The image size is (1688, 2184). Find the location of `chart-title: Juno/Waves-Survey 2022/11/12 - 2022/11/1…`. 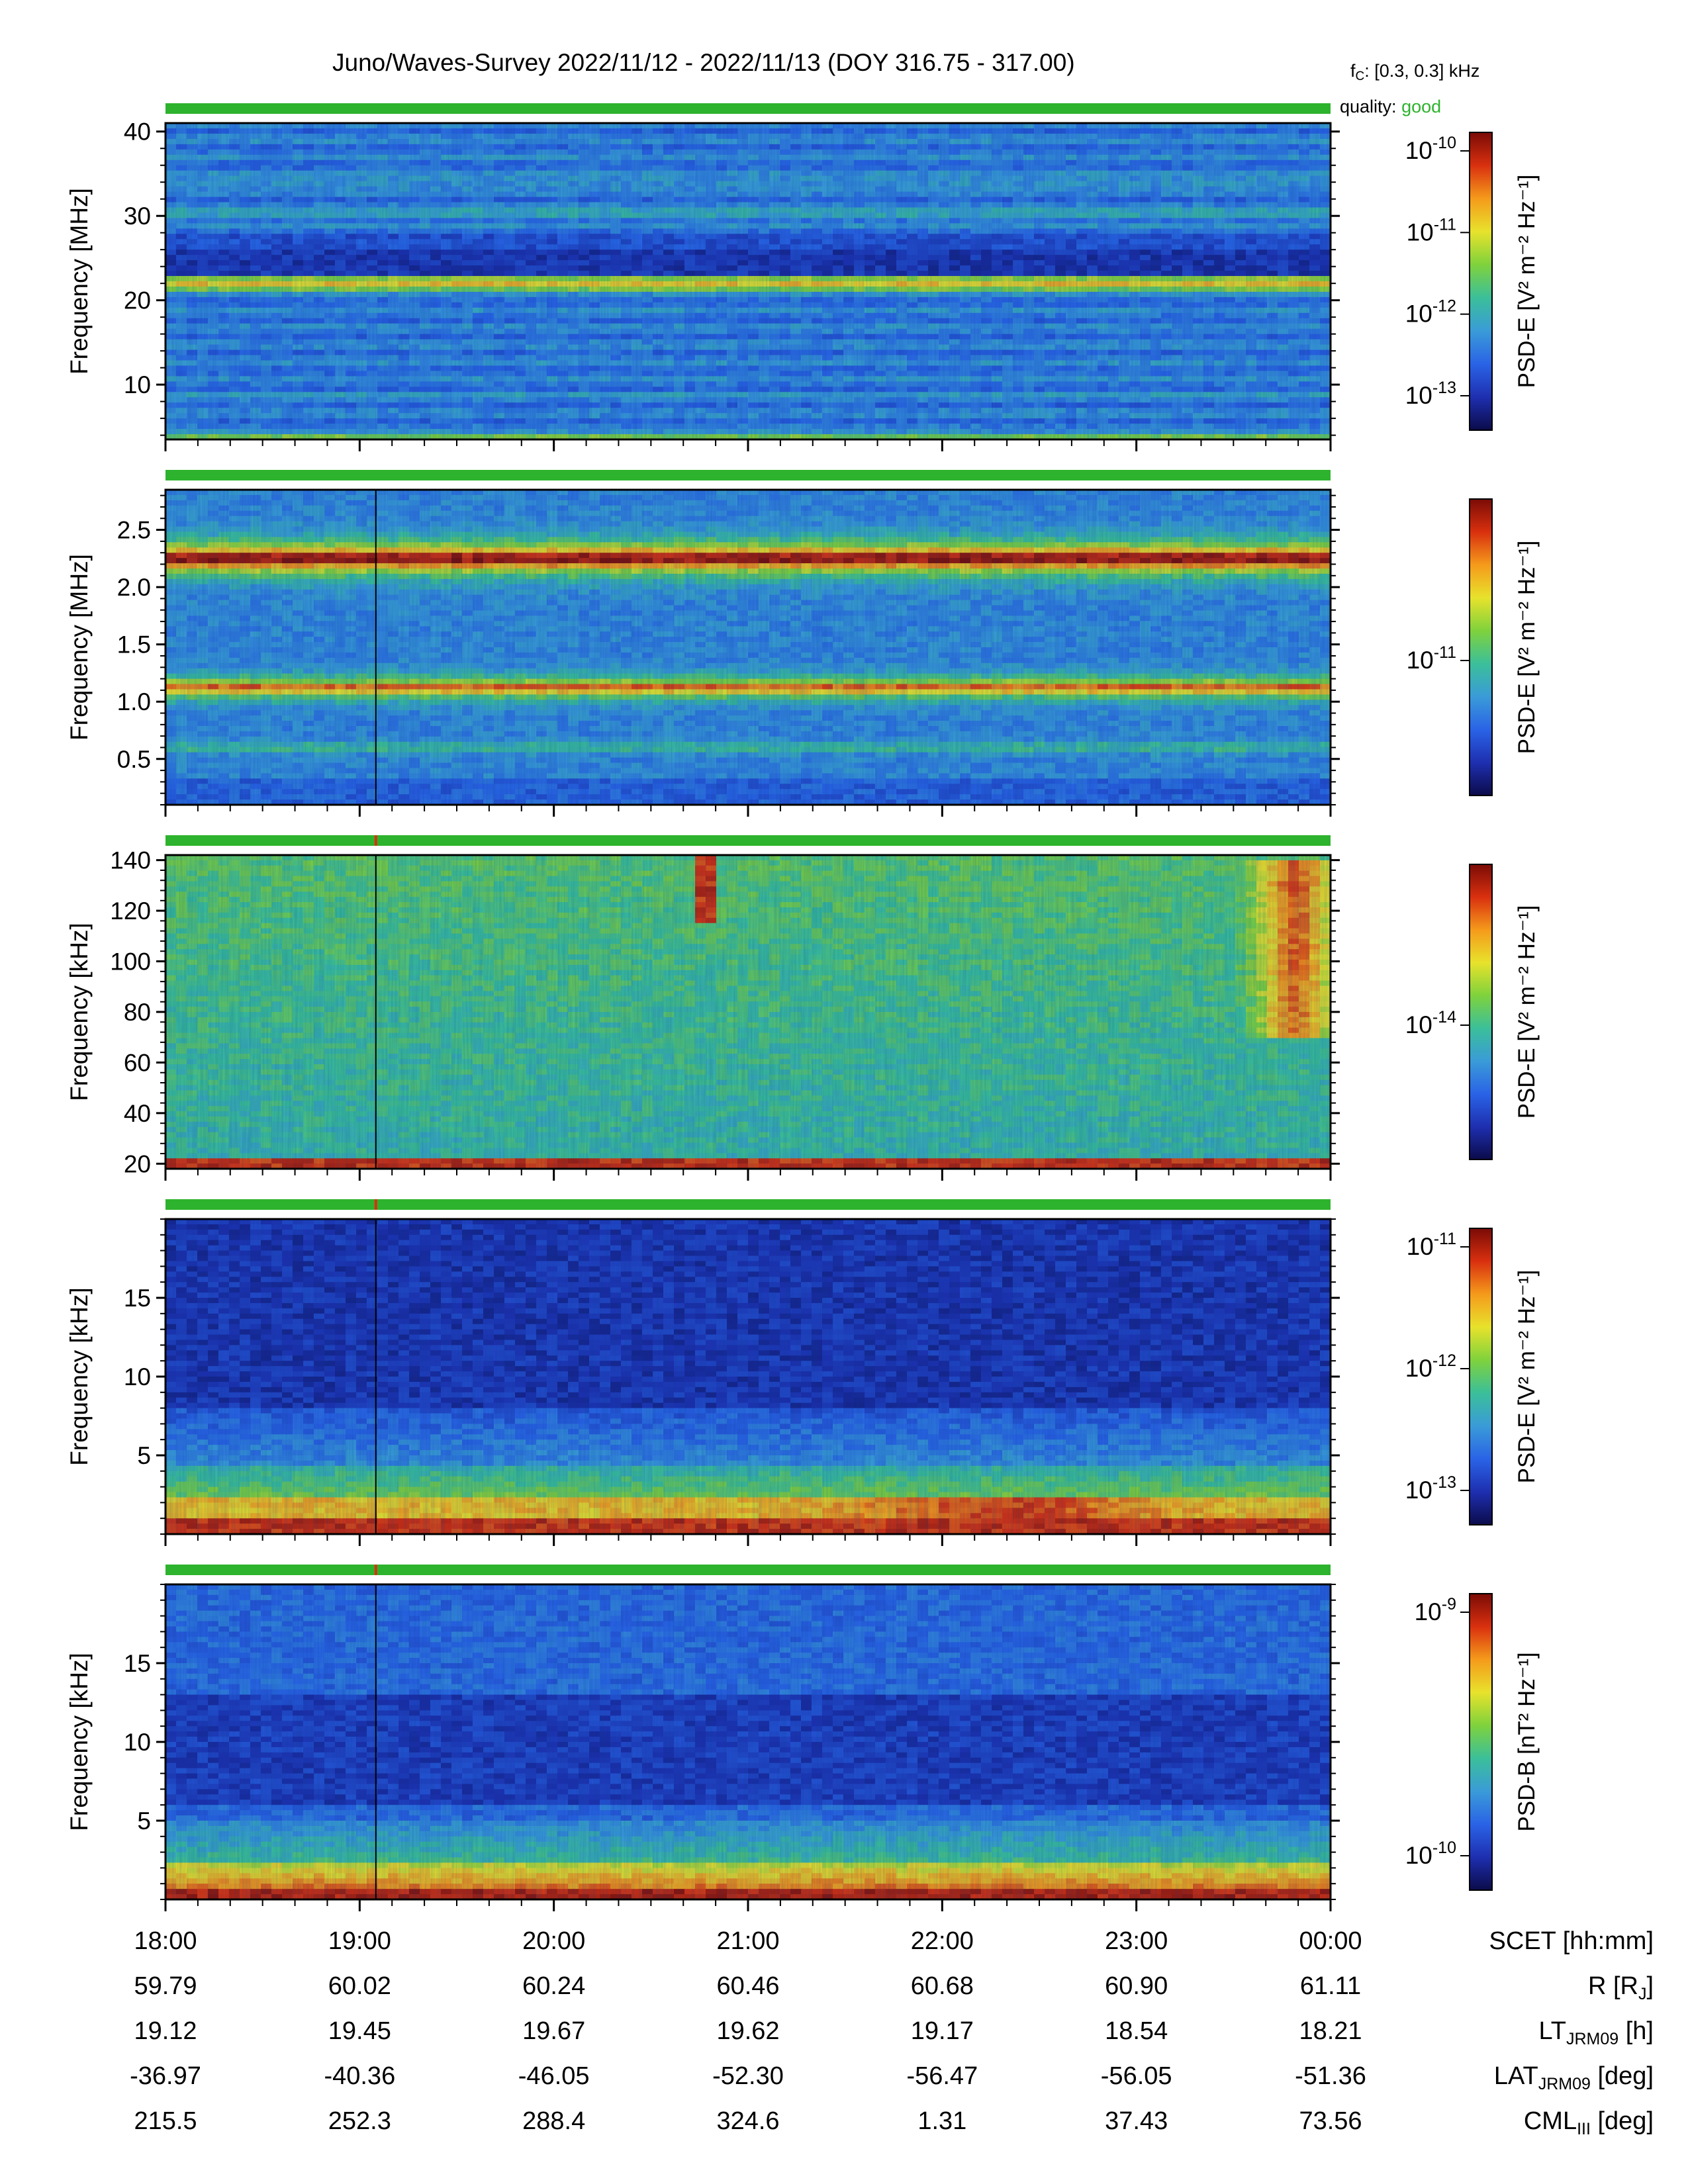

chart-title: Juno/Waves-Survey 2022/11/12 - 2022/11/1… is located at coordinates (703, 63).